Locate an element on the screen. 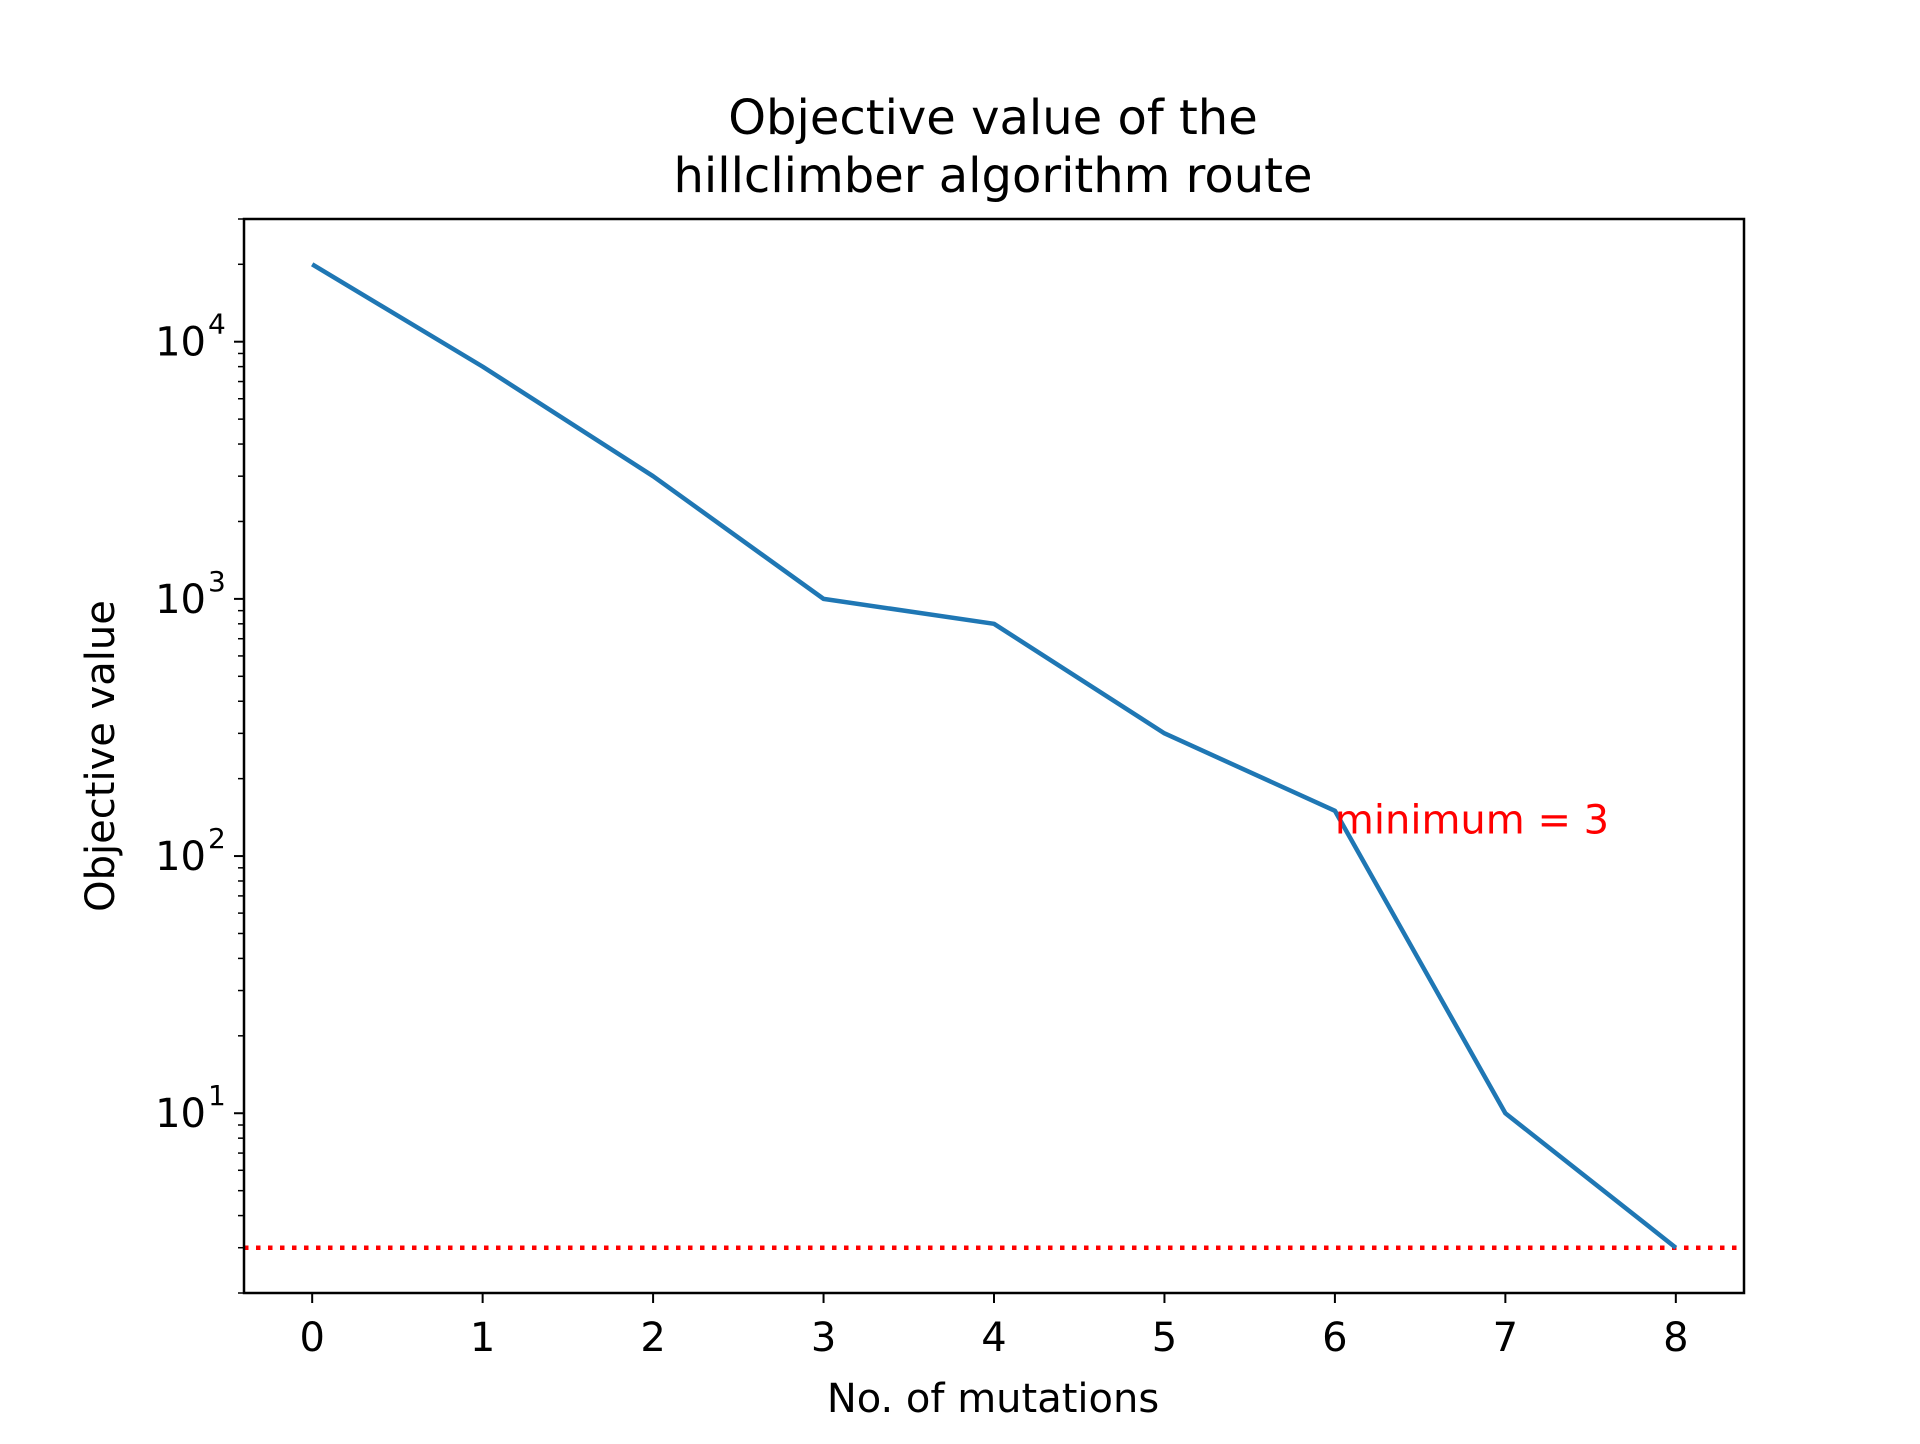 The width and height of the screenshot is (1920, 1444). x-tick-label: 2 is located at coordinates (652, 1338).